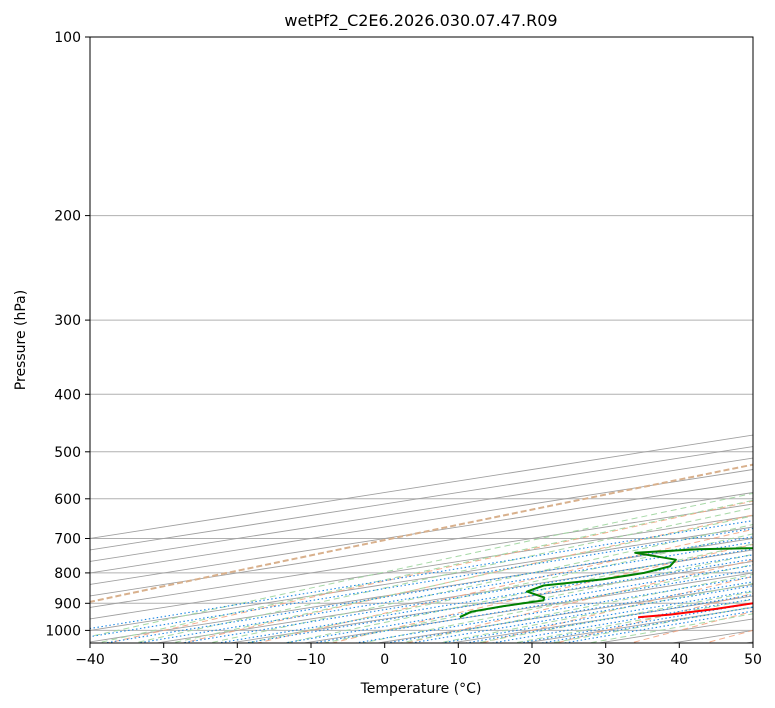  What do you see at coordinates (753, 660) in the screenshot?
I see `x-tick-label: 50` at bounding box center [753, 660].